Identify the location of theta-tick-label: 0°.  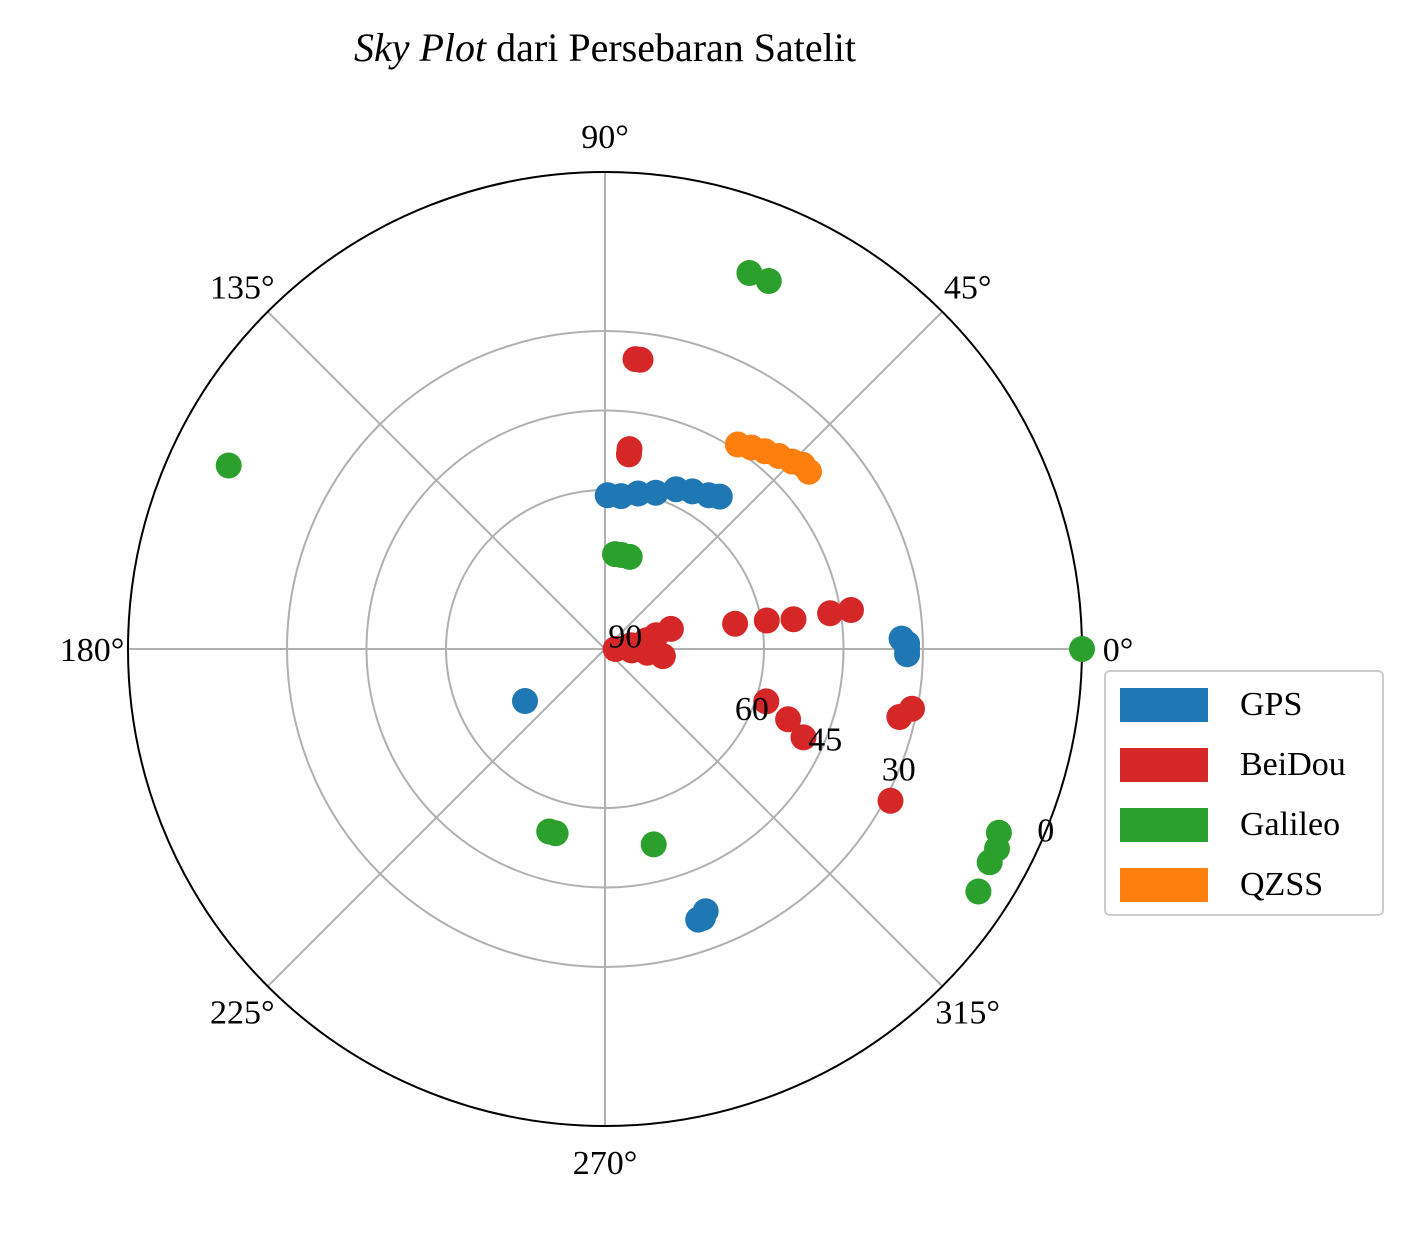
(1118, 650).